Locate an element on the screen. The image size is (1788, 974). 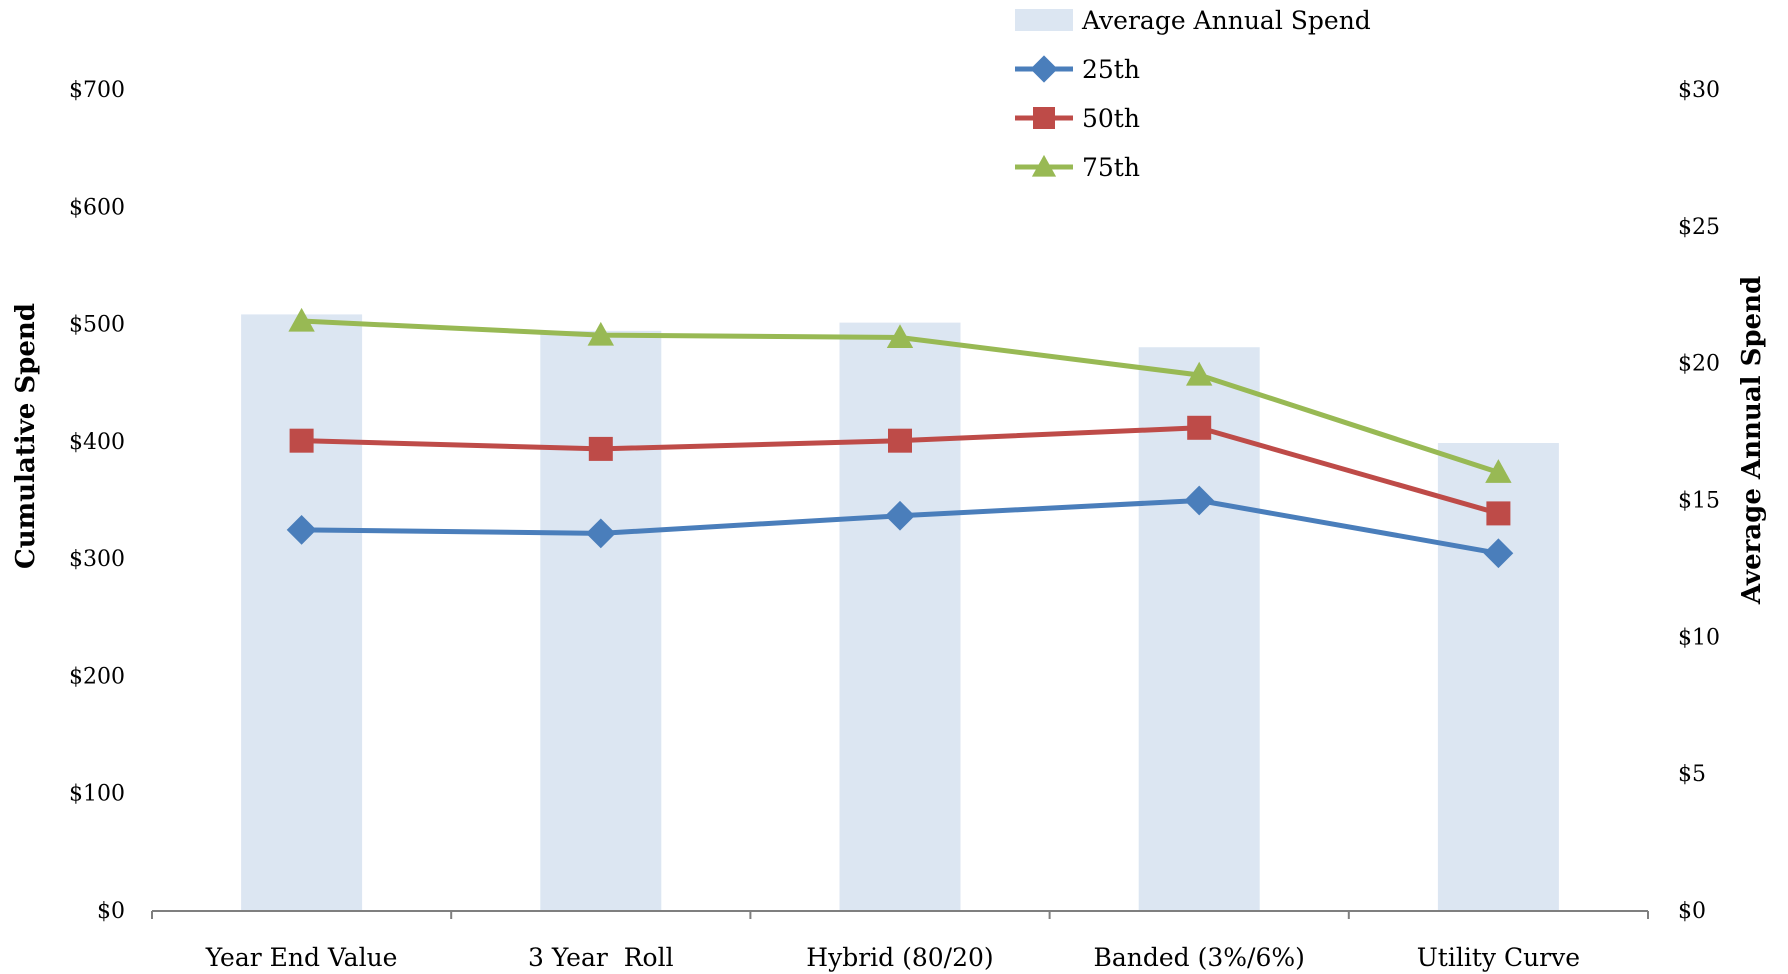
left-tick-label: $100 is located at coordinates (97, 794).